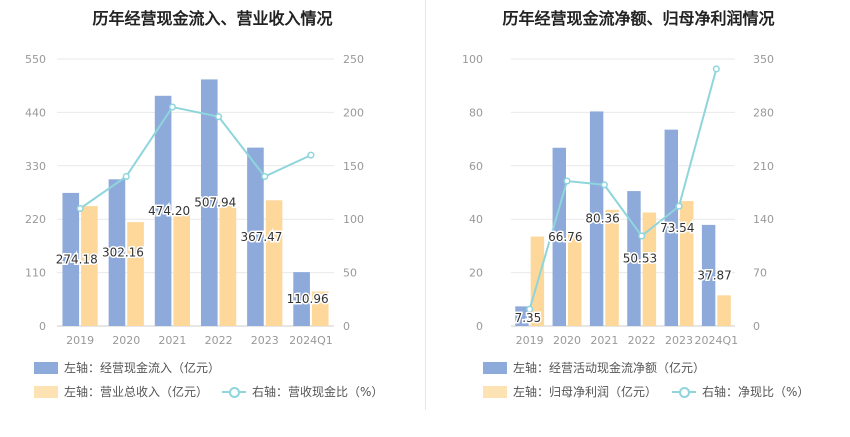 The image size is (850, 437). What do you see at coordinates (215, 203) in the screenshot?
I see `bar-data-label: 507.94` at bounding box center [215, 203].